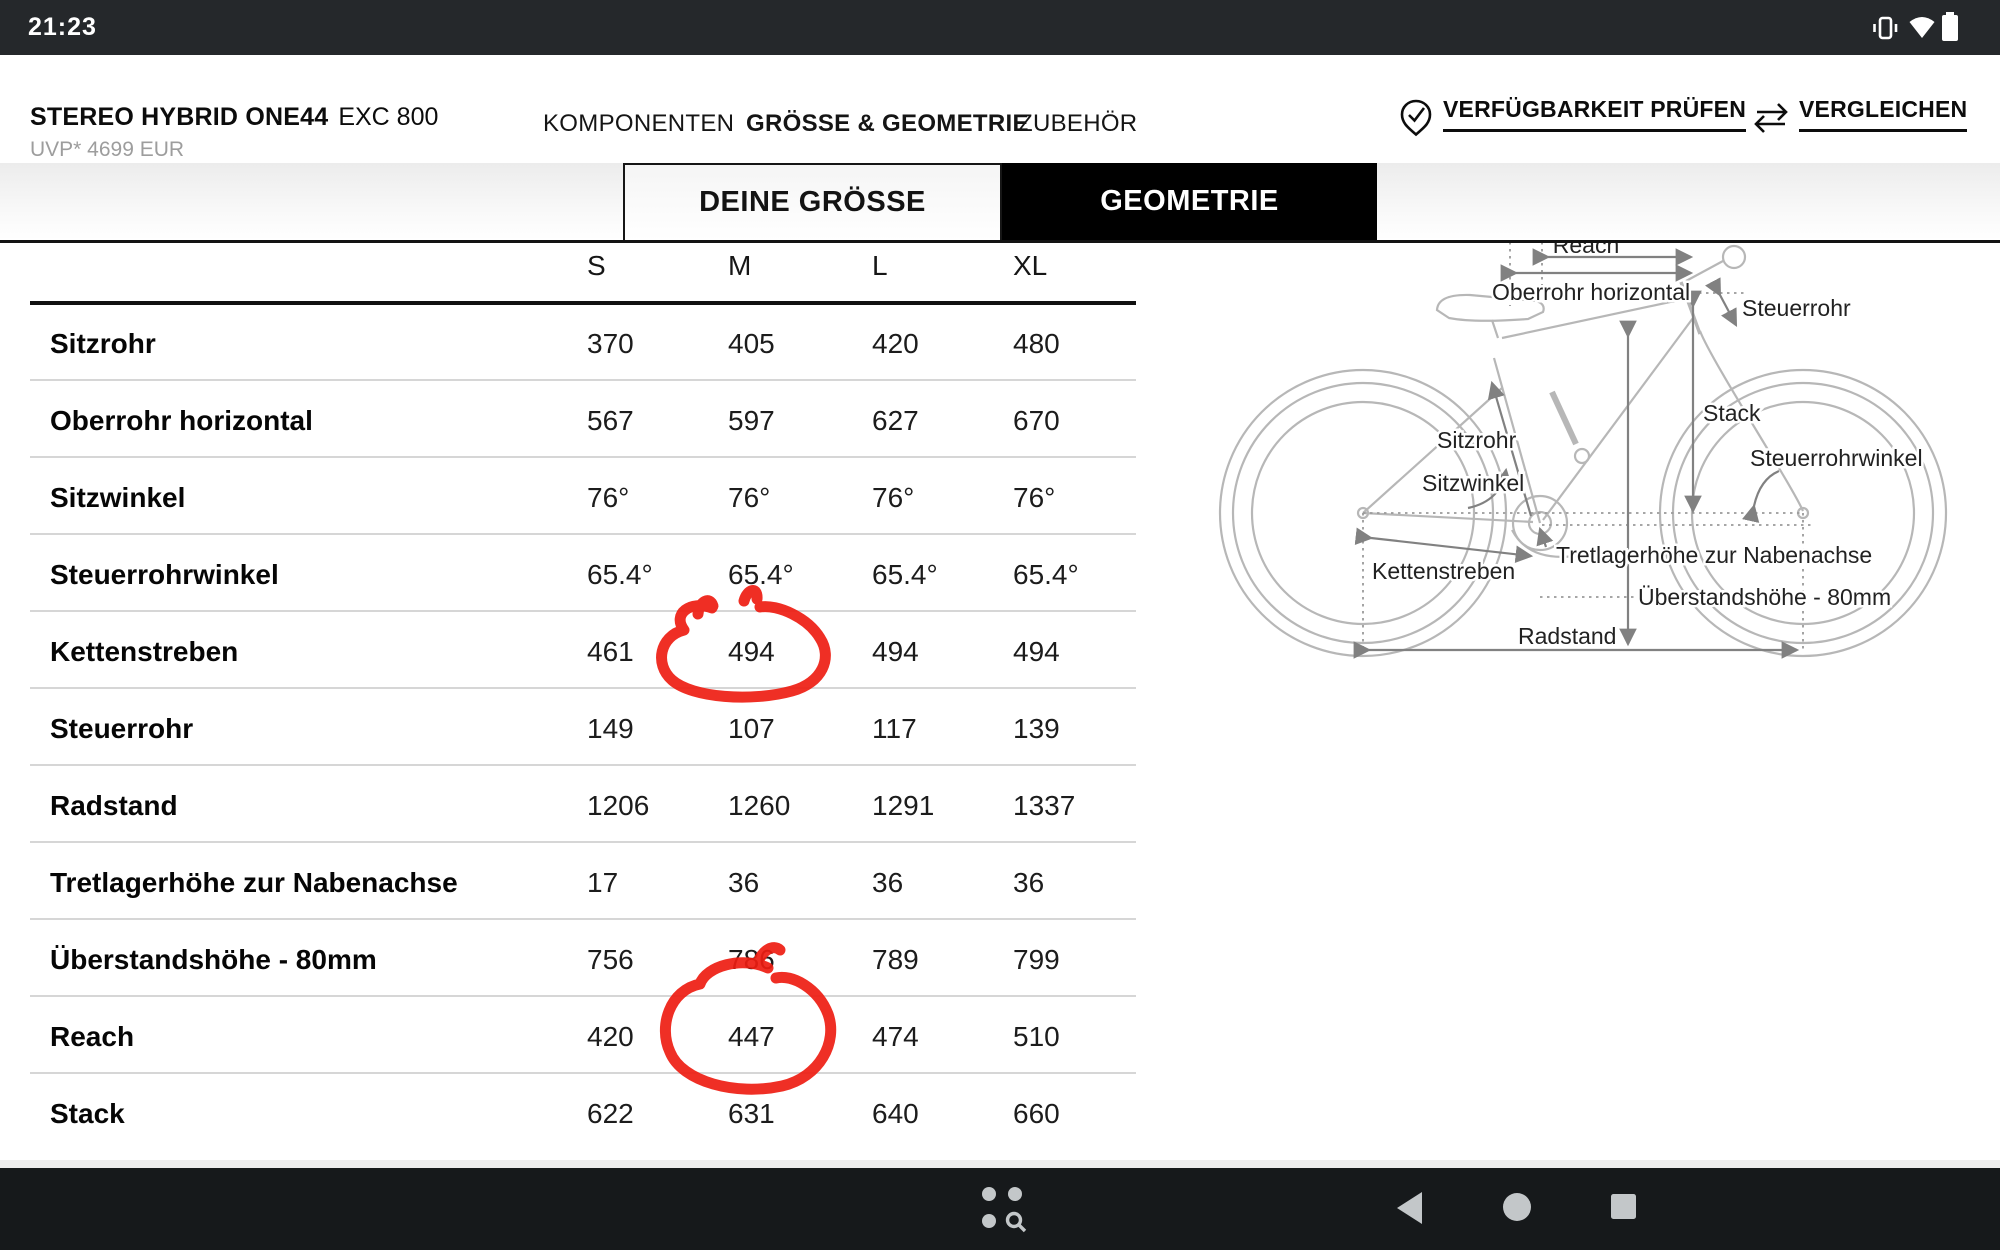 This screenshot has height=1250, width=2000. Describe the element at coordinates (580, 498) in the screenshot. I see `table-row: Sitzwinkel 76° 76° 76° 76°` at that location.